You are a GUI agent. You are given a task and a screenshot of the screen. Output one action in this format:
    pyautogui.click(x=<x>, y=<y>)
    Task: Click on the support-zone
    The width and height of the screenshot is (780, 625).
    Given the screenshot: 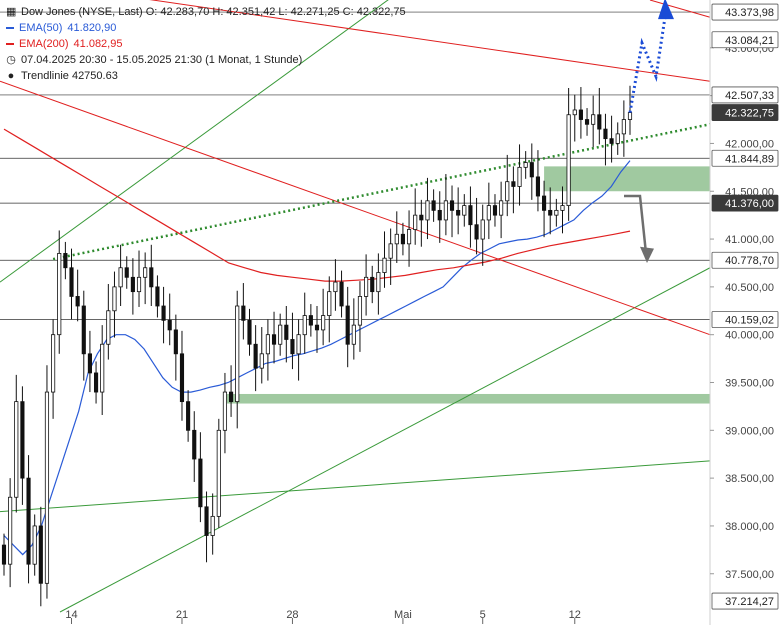 What is the action you would take?
    pyautogui.click(x=627, y=179)
    